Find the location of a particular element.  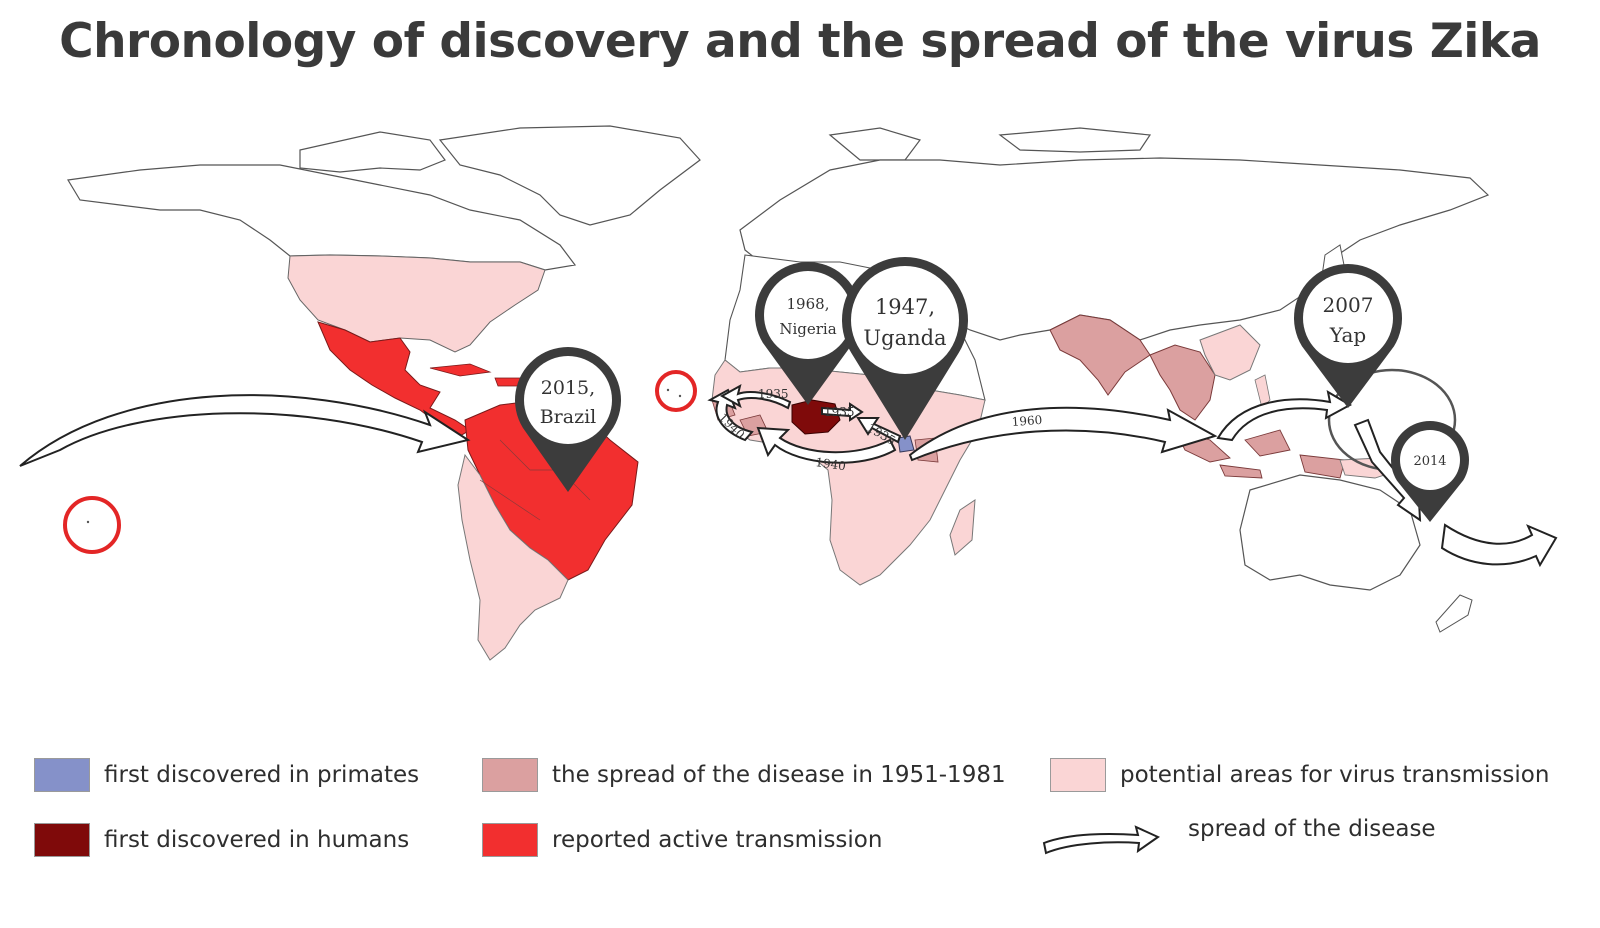

land-south-america-south is located at coordinates (513, 557).